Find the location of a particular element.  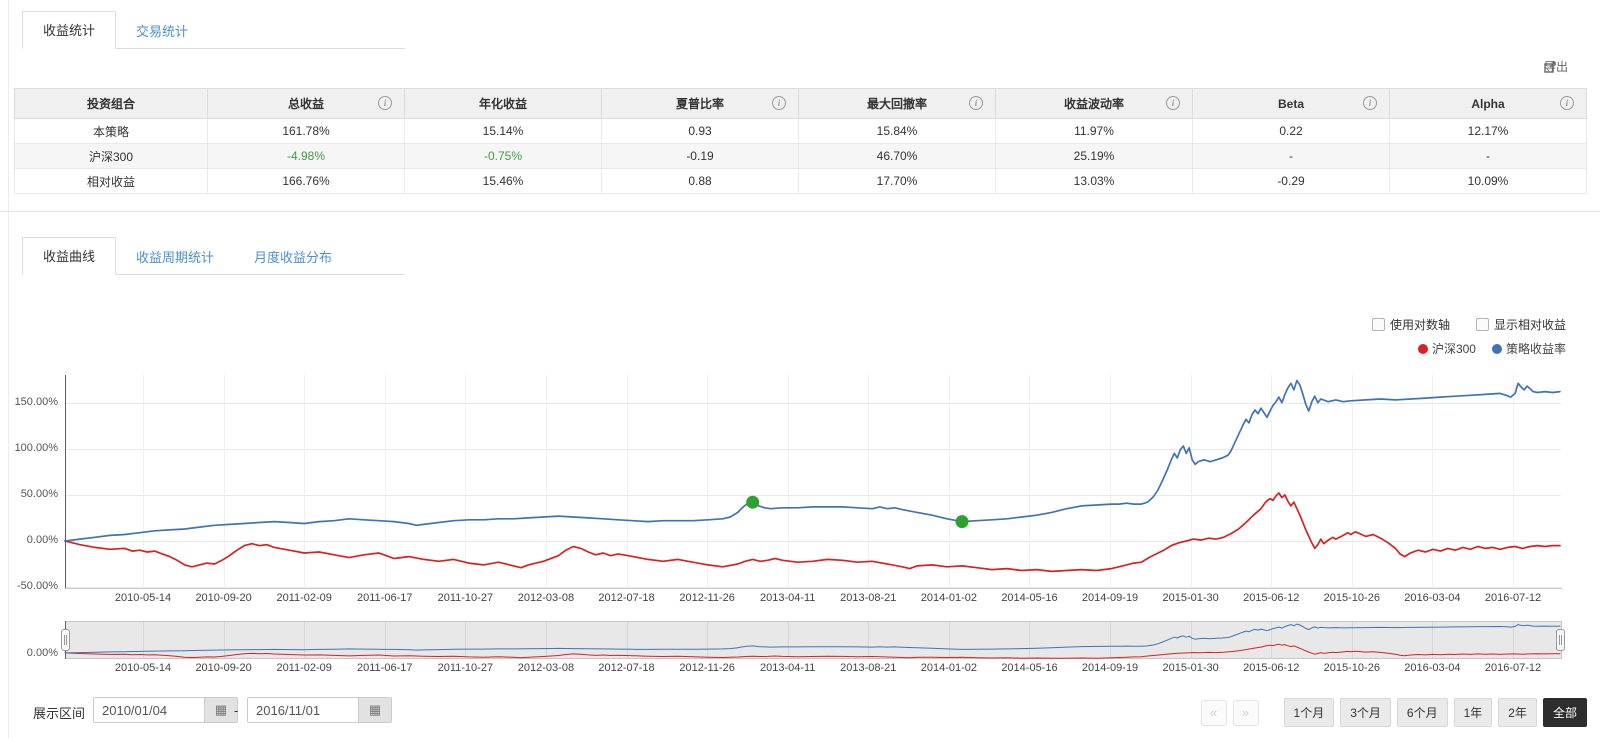

y-tick-label: 50.00% is located at coordinates (39, 493).